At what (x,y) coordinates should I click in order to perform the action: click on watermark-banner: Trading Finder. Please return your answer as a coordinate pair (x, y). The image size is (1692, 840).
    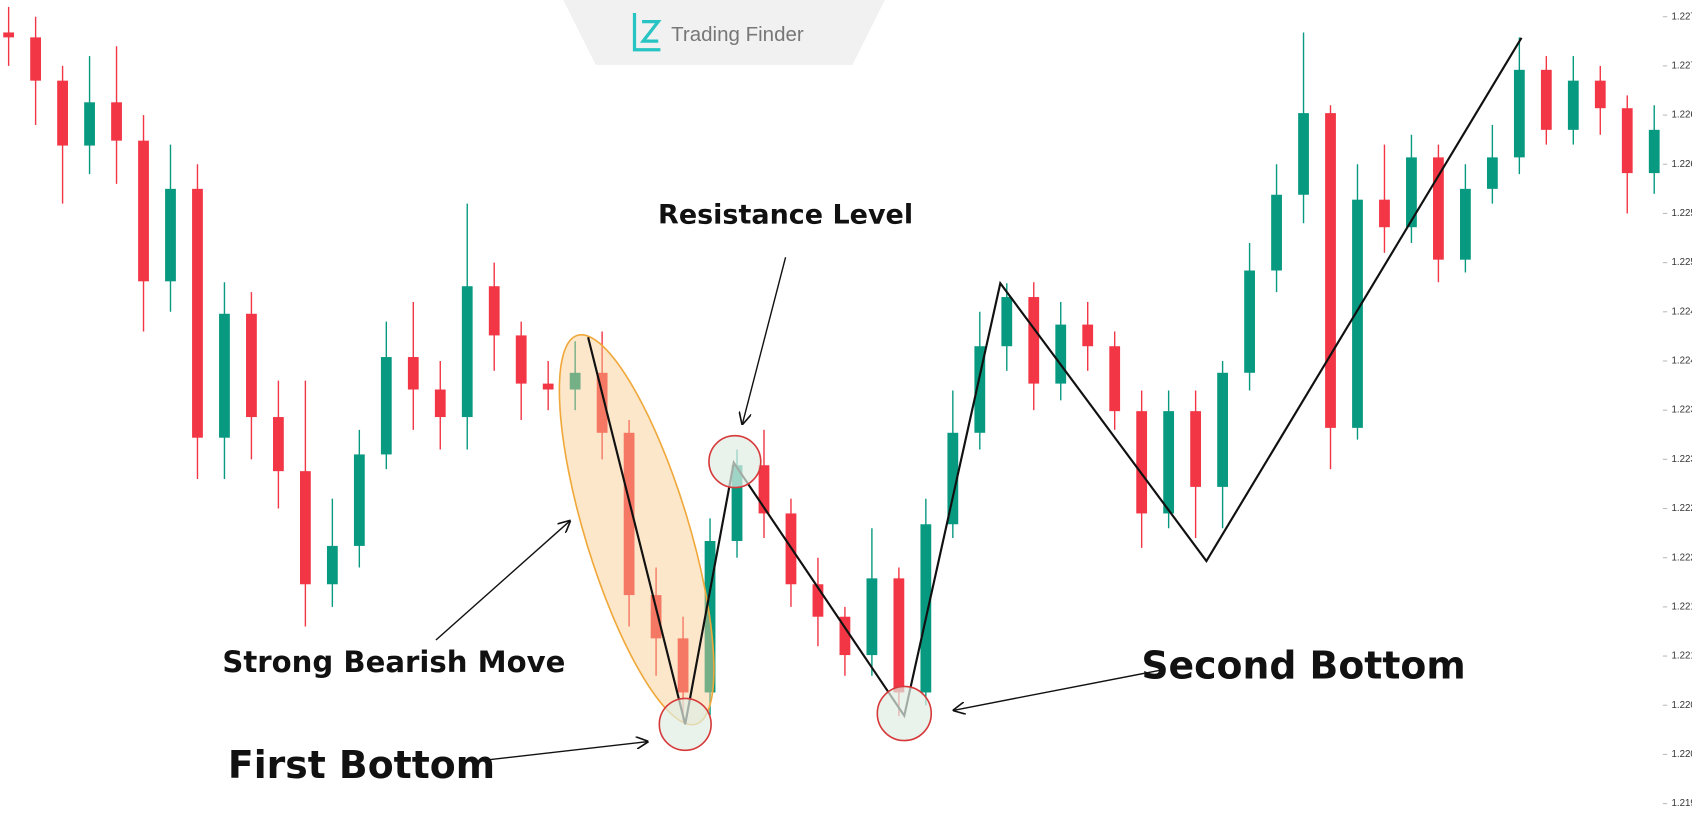
    Looking at the image, I should click on (724, 32).